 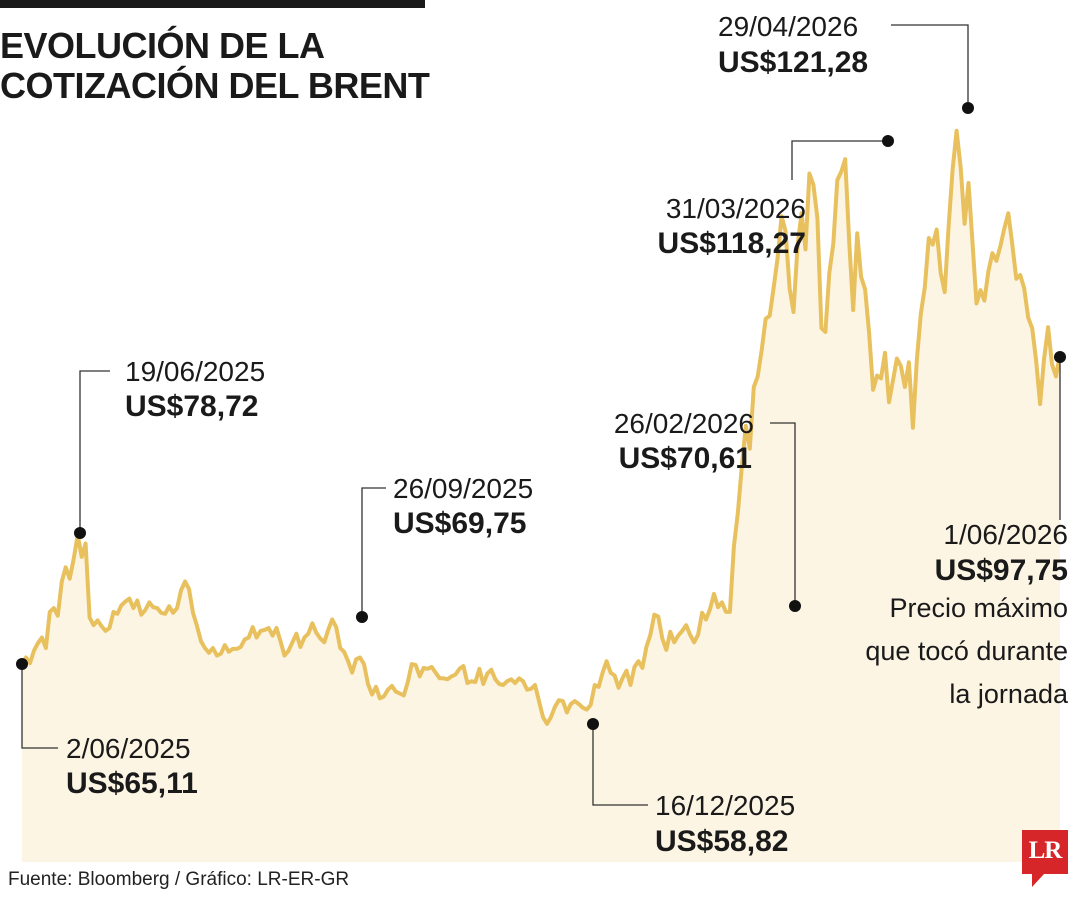 What do you see at coordinates (966, 651) in the screenshot?
I see `annotation-note-line-2: que tocó durante` at bounding box center [966, 651].